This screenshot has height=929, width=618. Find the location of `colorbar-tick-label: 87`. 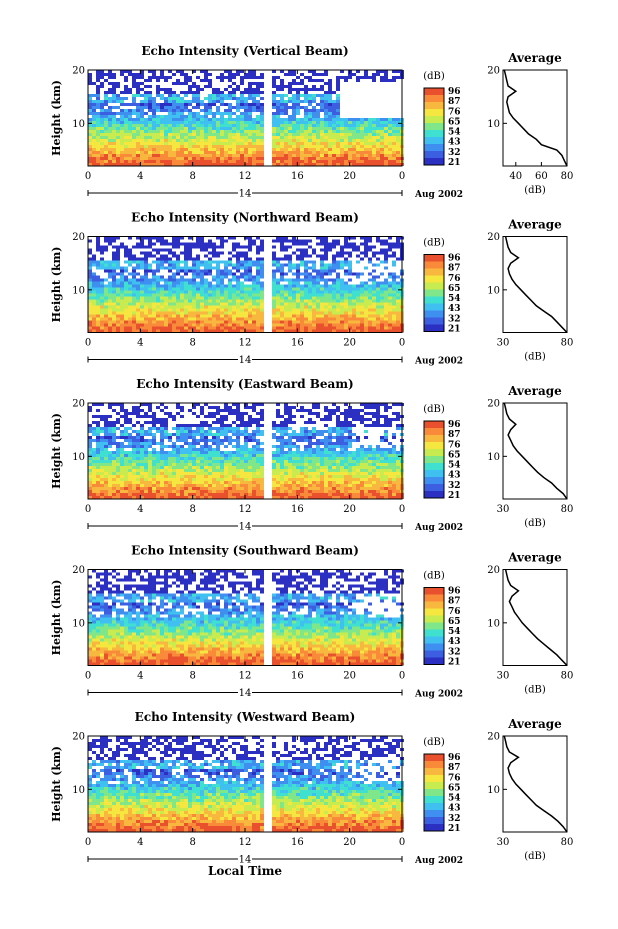

colorbar-tick-label: 87 is located at coordinates (454, 602).